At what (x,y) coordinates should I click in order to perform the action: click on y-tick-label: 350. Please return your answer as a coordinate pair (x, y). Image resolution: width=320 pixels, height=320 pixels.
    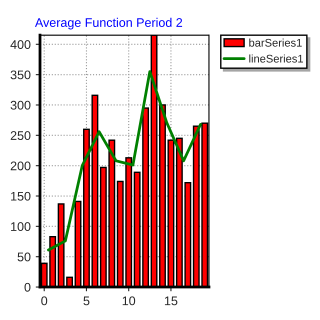
    Looking at the image, I should click on (20, 75).